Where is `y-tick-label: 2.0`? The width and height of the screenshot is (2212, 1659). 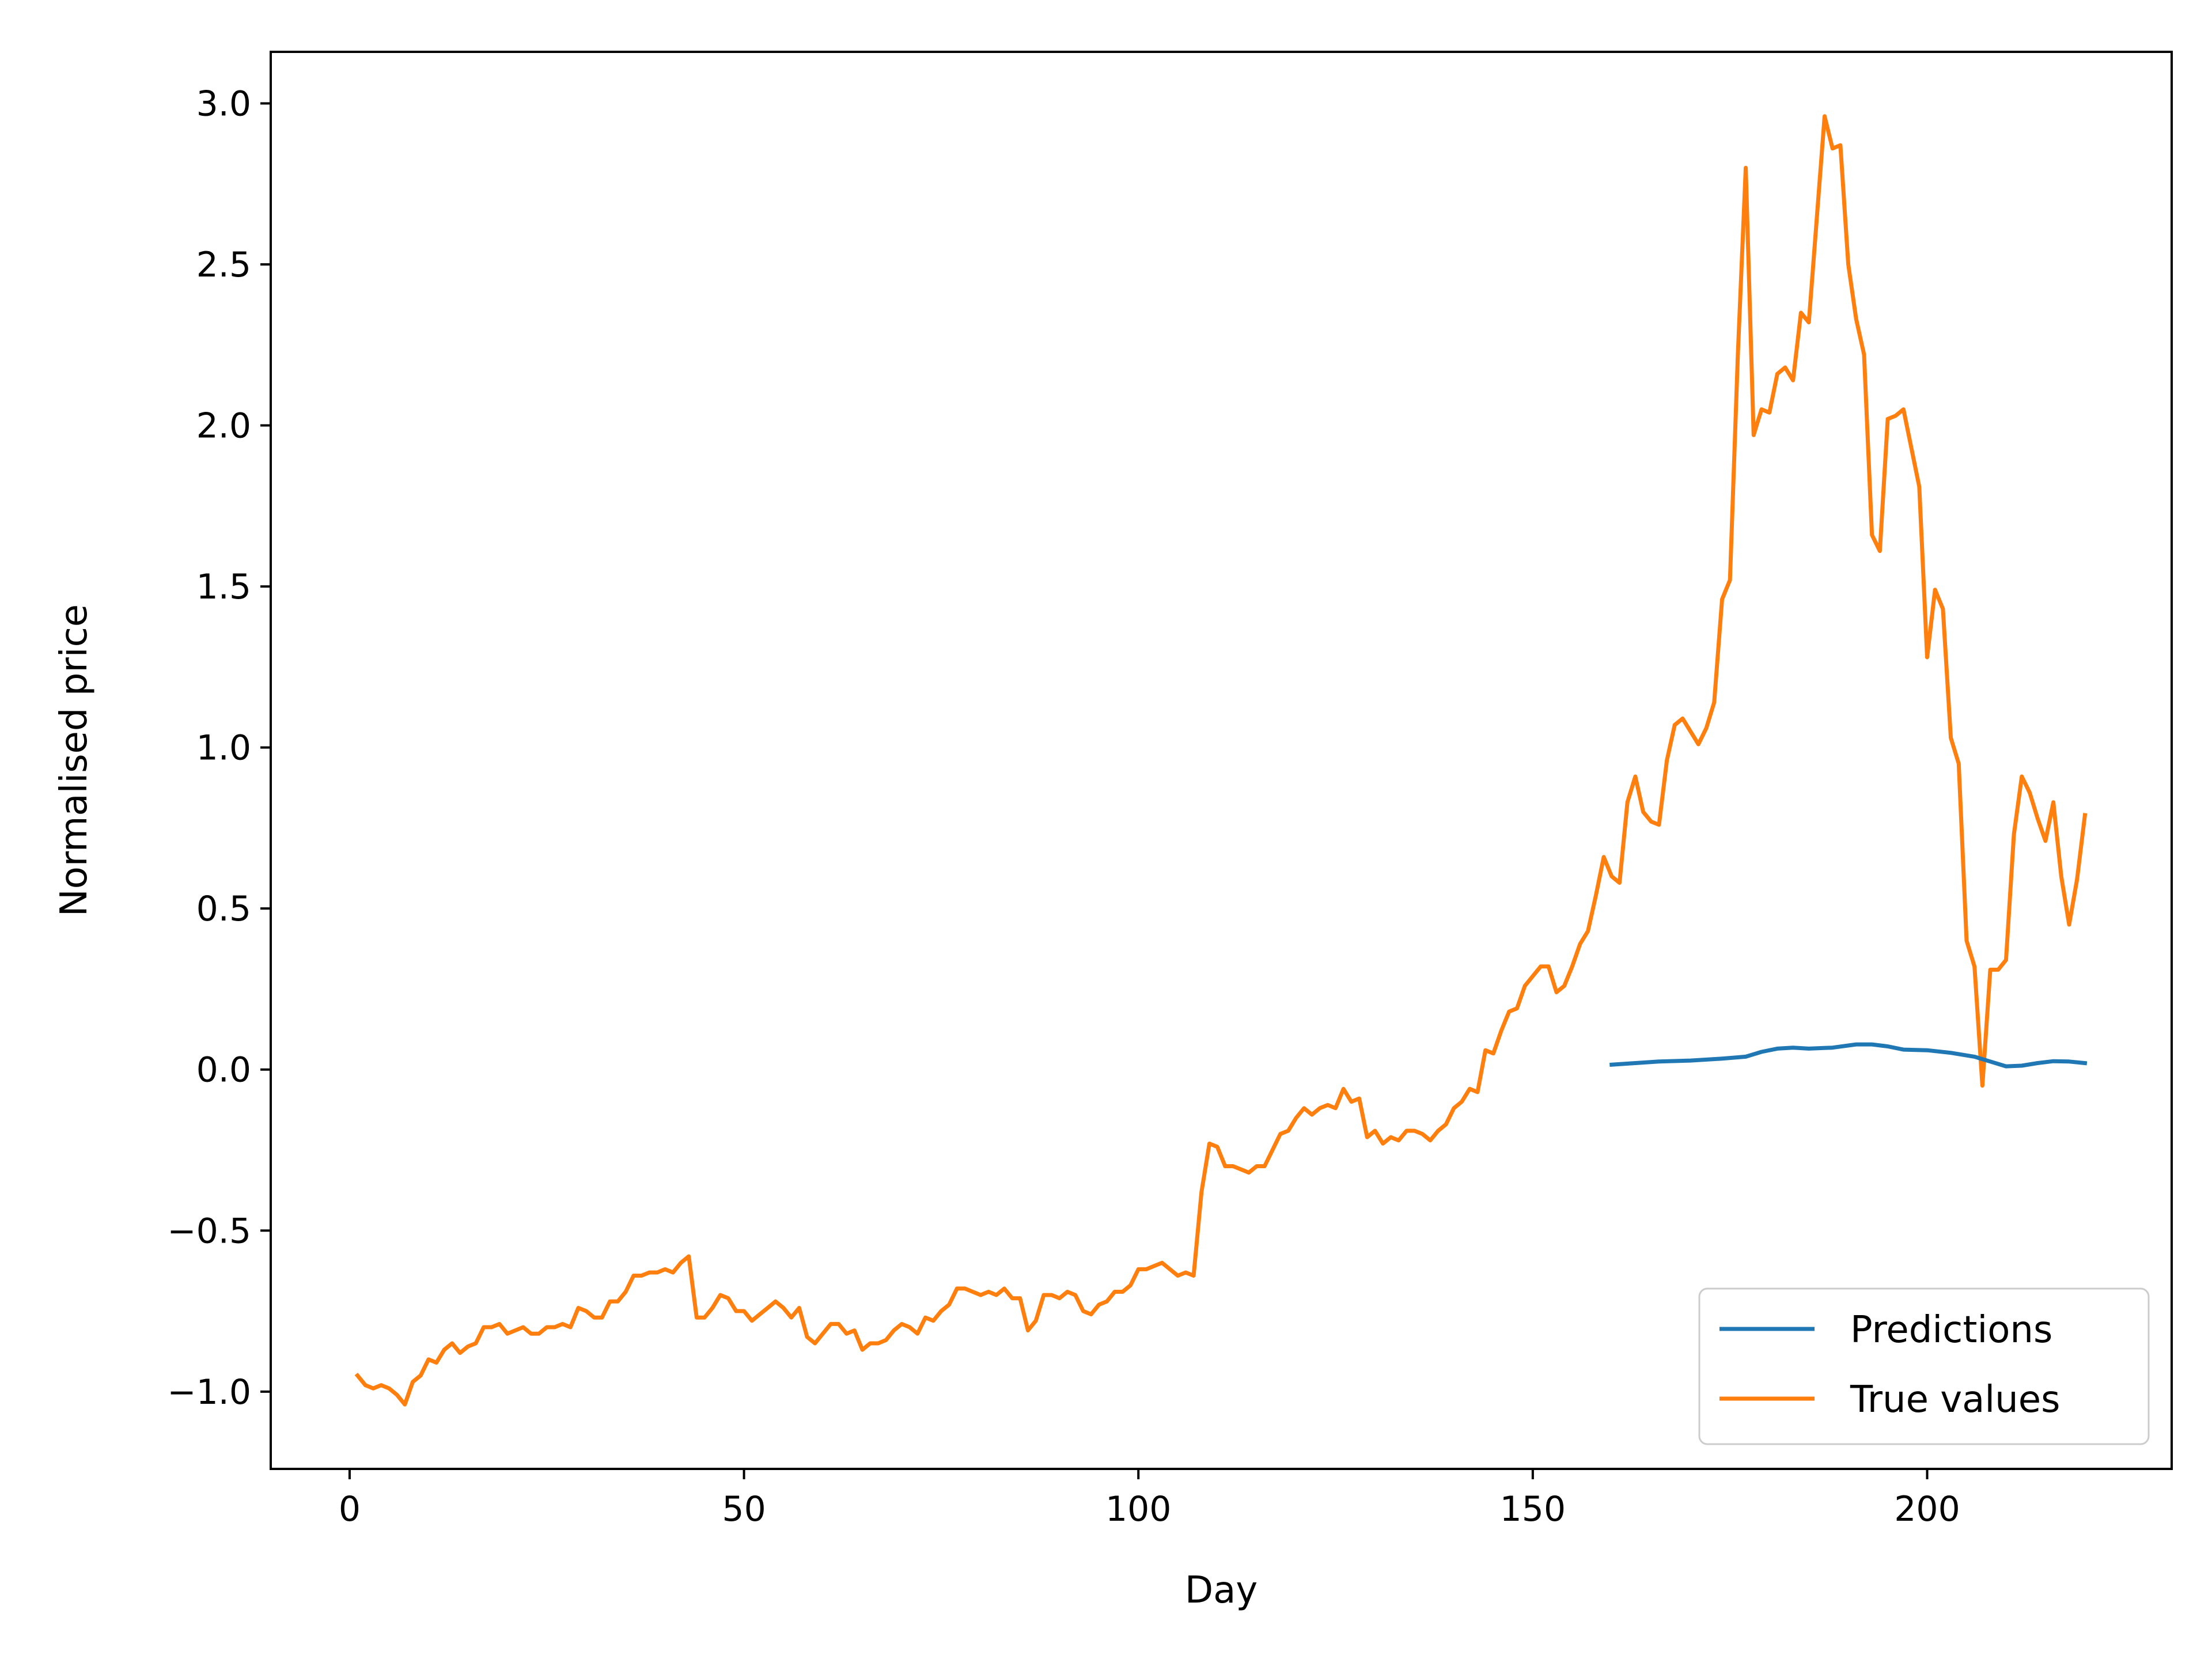 y-tick-label: 2.0 is located at coordinates (223, 426).